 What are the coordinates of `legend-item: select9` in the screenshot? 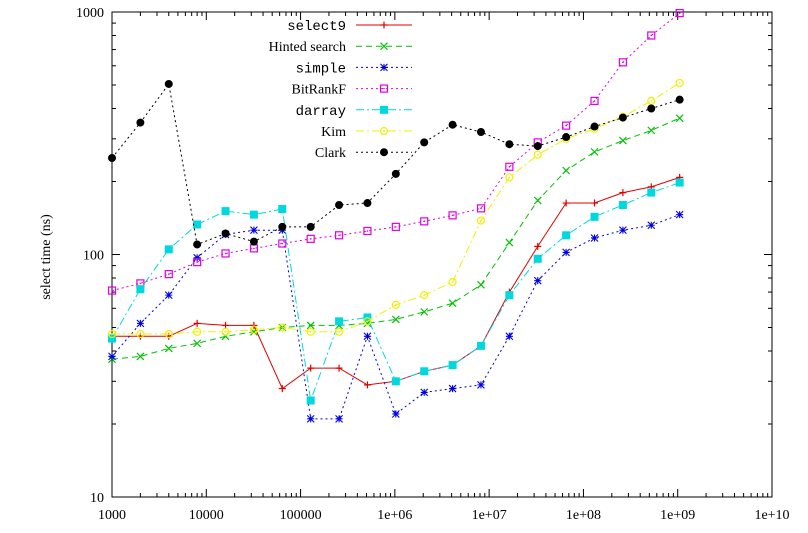 It's located at (349, 27).